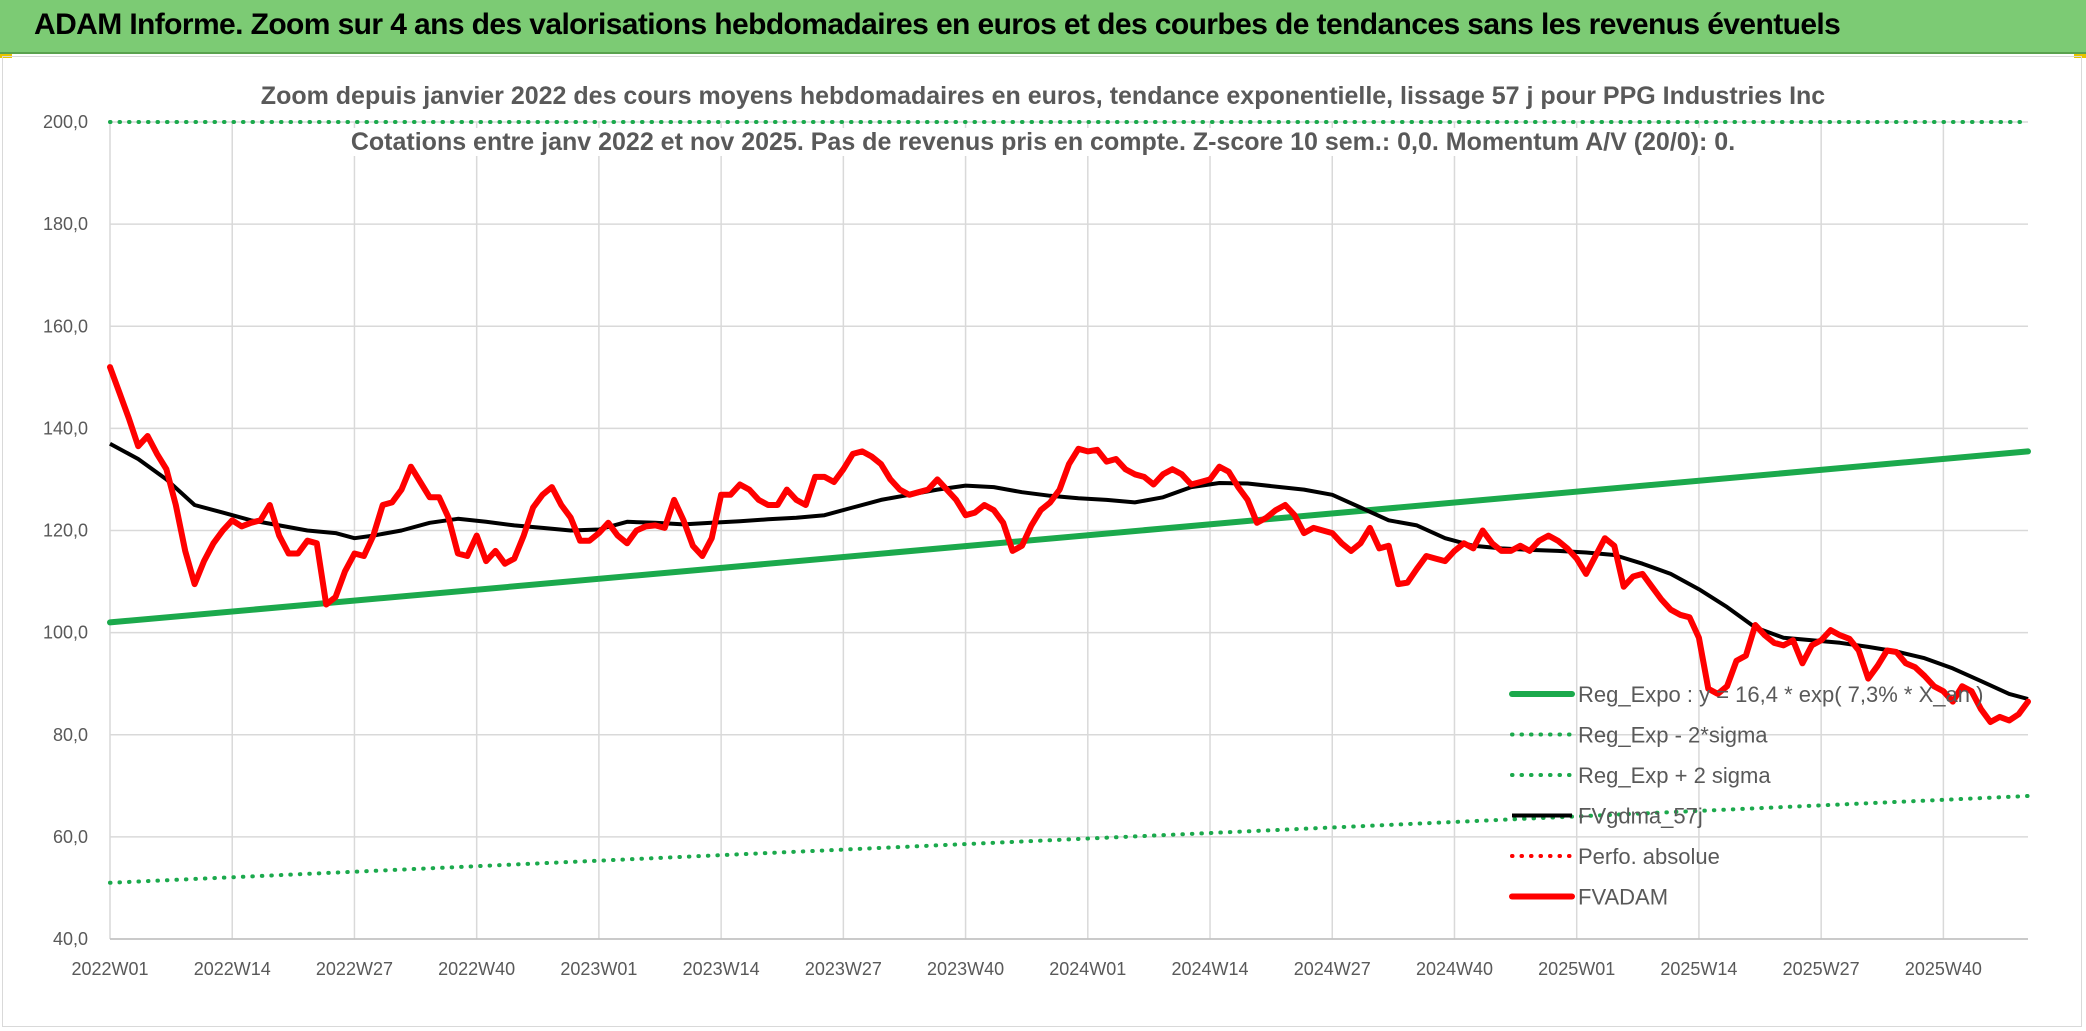 Image resolution: width=2086 pixels, height=1031 pixels. What do you see at coordinates (1454, 969) in the screenshot?
I see `x-tick-label: 2024W40` at bounding box center [1454, 969].